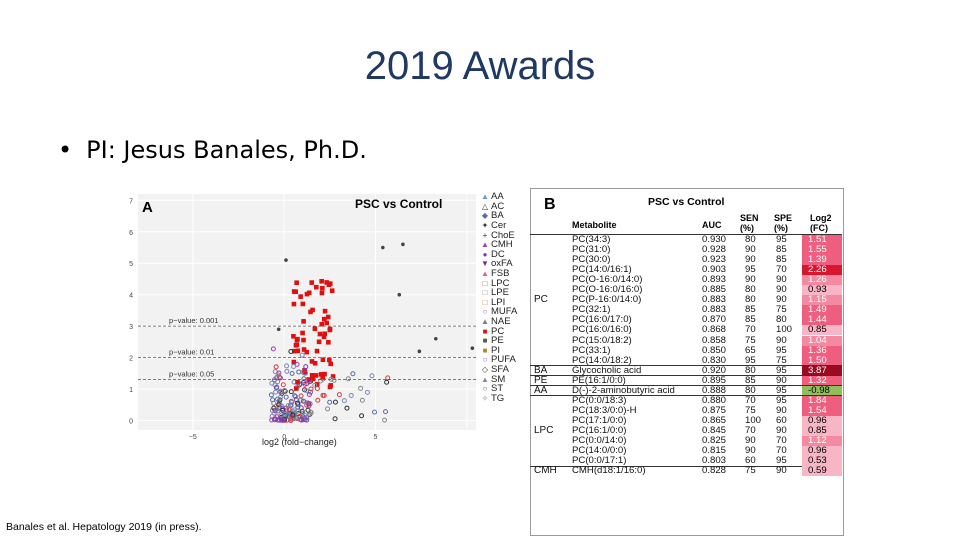 This screenshot has width=960, height=540. What do you see at coordinates (714, 440) in the screenshot?
I see `auc-cell: 0.825` at bounding box center [714, 440].